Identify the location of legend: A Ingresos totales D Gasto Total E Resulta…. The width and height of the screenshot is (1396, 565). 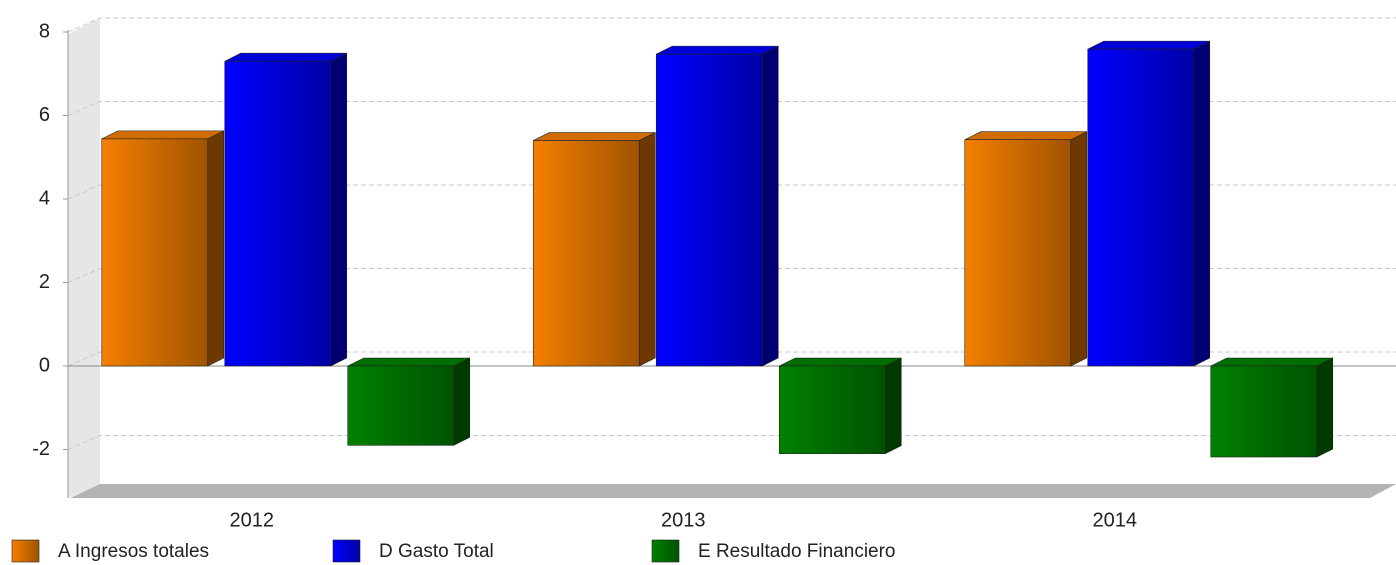
(453, 551).